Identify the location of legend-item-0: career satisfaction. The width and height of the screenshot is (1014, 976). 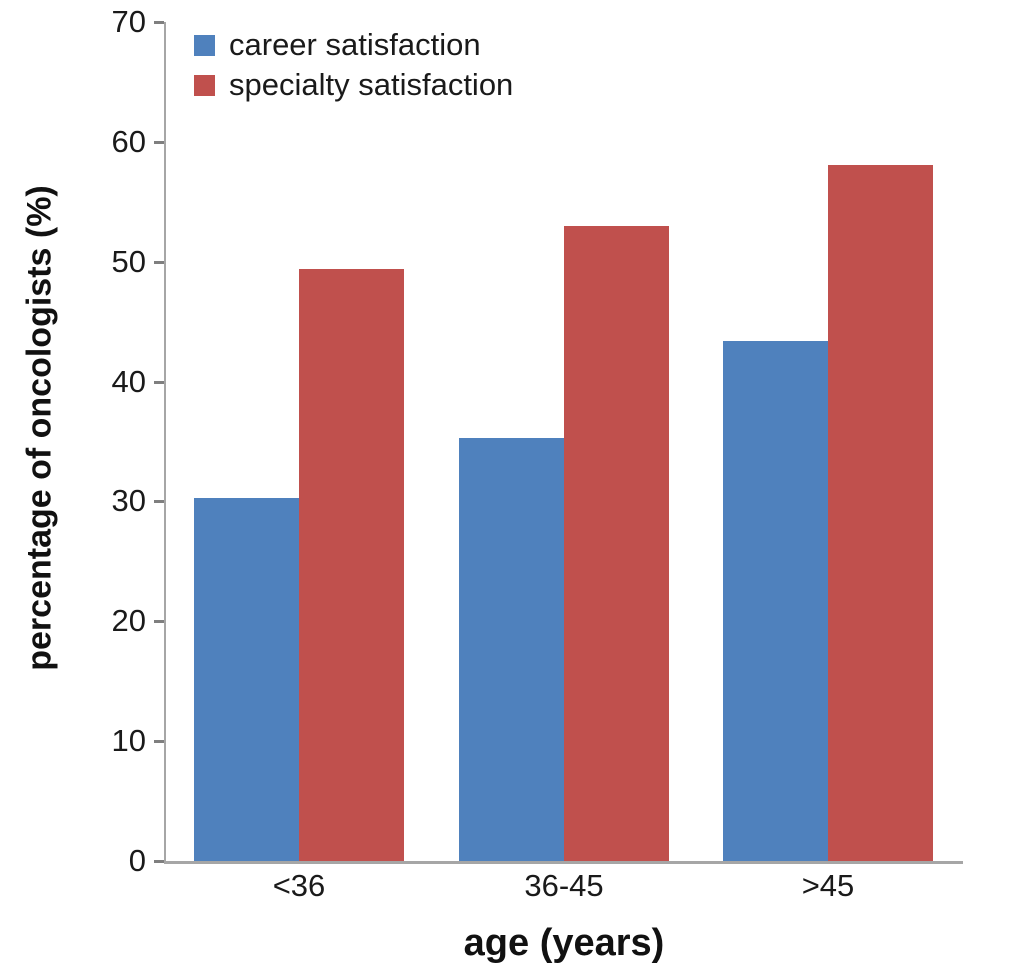
(353, 44).